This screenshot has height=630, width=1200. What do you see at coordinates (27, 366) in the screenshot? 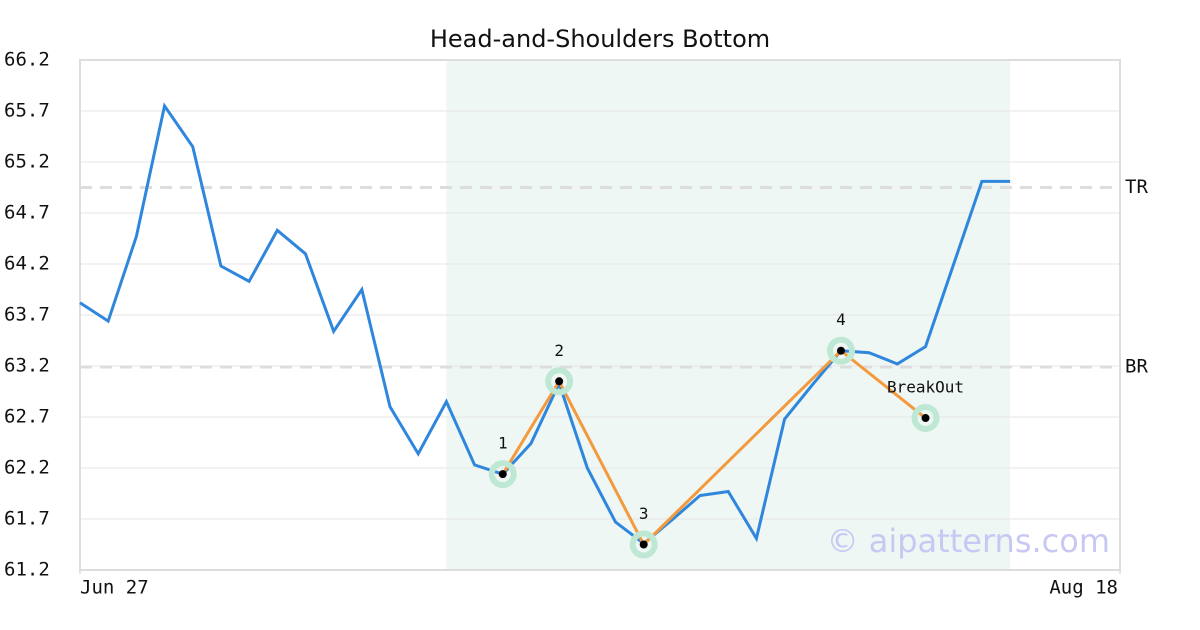
I see `y-tick-label: 63.2` at bounding box center [27, 366].